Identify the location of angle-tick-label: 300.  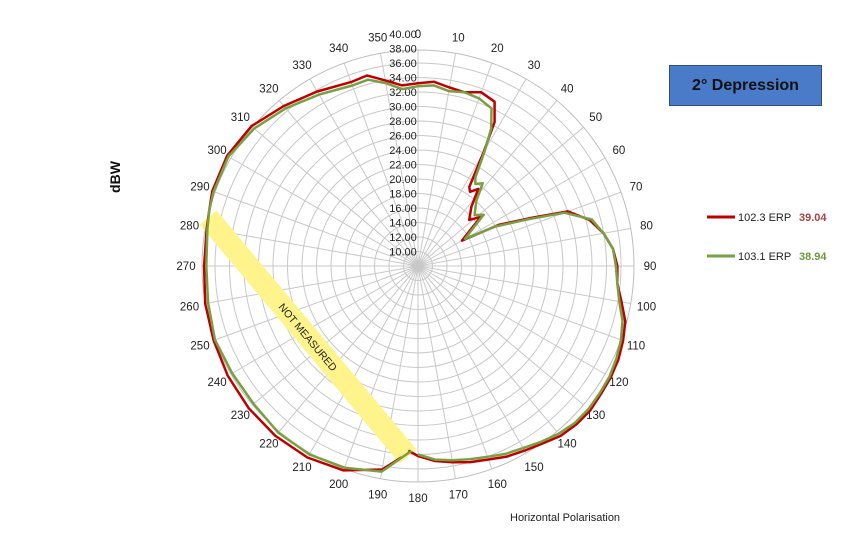
(217, 151).